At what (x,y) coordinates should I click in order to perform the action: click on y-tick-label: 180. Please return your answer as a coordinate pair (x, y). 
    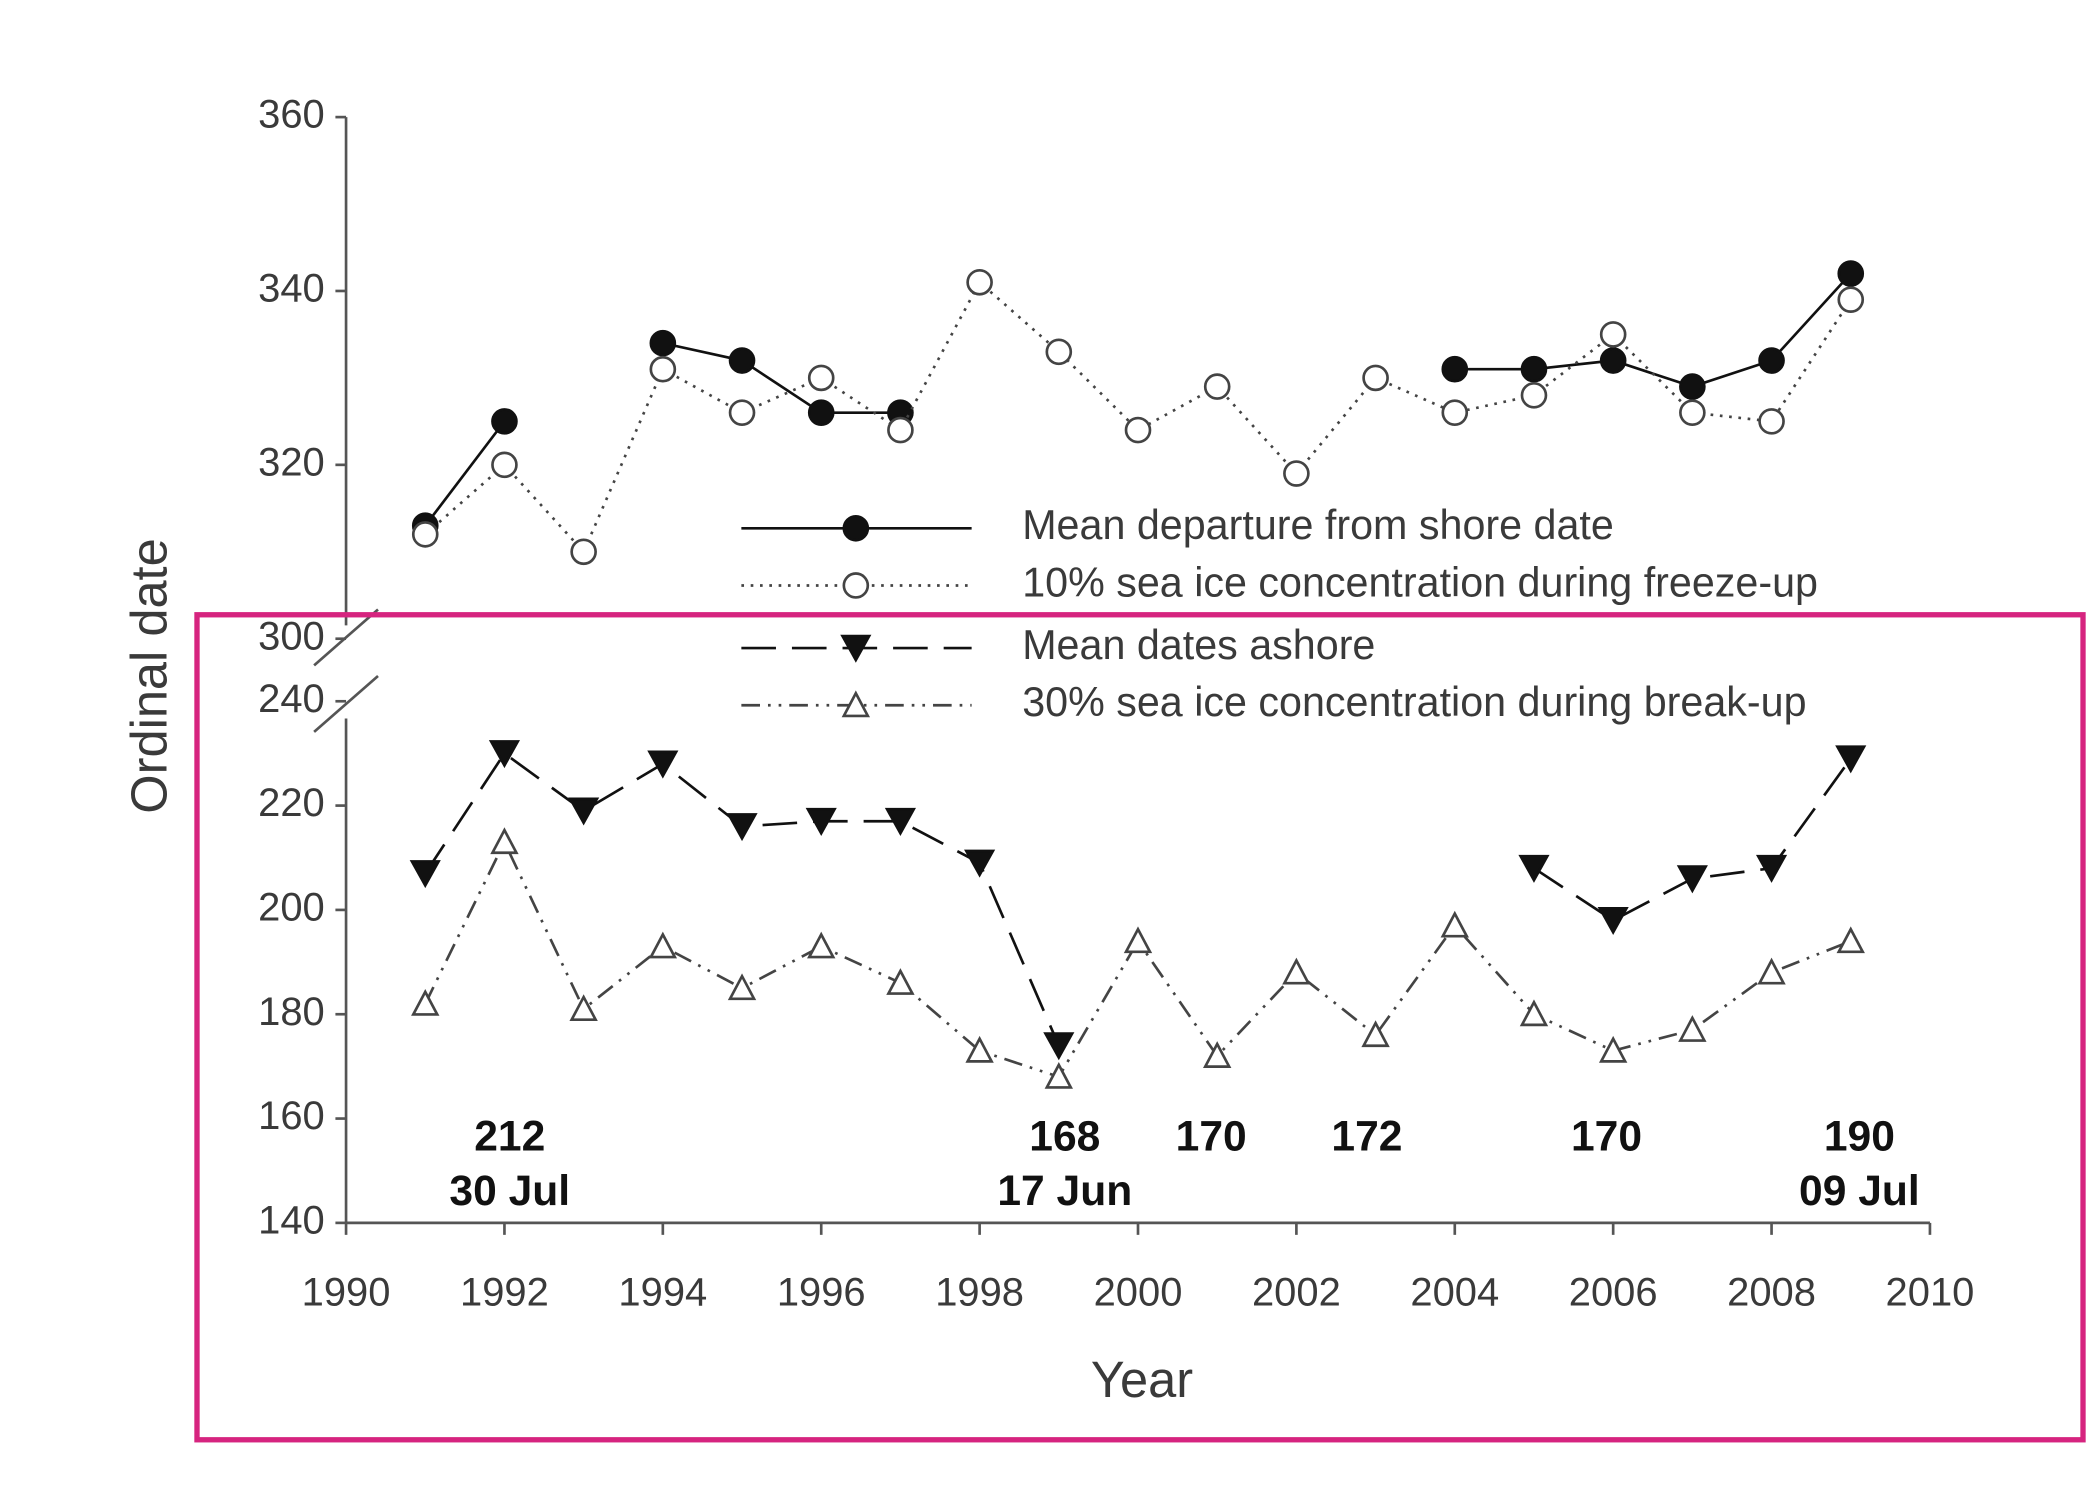
    Looking at the image, I should click on (291, 1012).